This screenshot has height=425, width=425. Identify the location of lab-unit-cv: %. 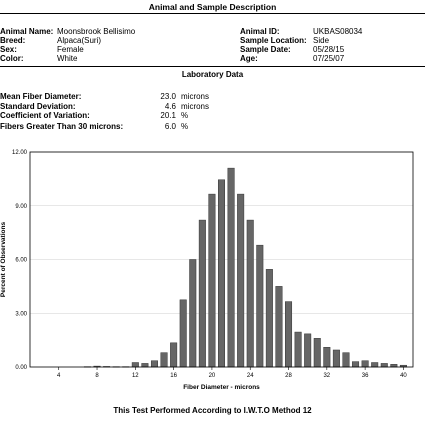
(185, 115).